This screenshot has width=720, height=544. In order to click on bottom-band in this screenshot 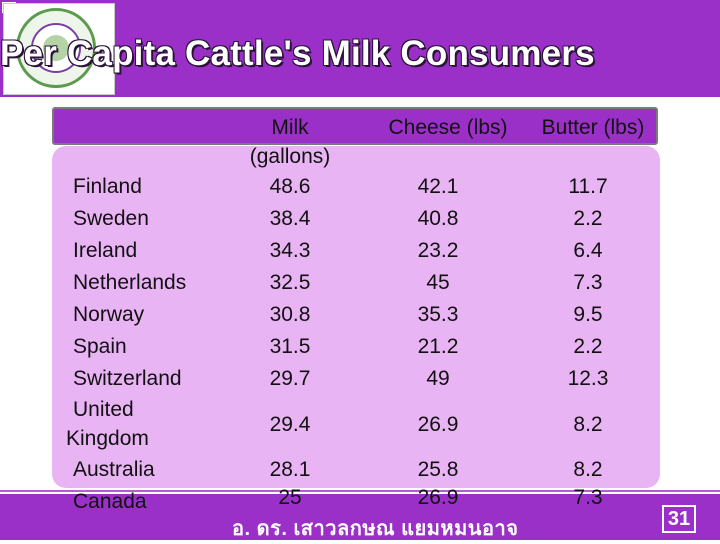, I will do `click(360, 517)`.